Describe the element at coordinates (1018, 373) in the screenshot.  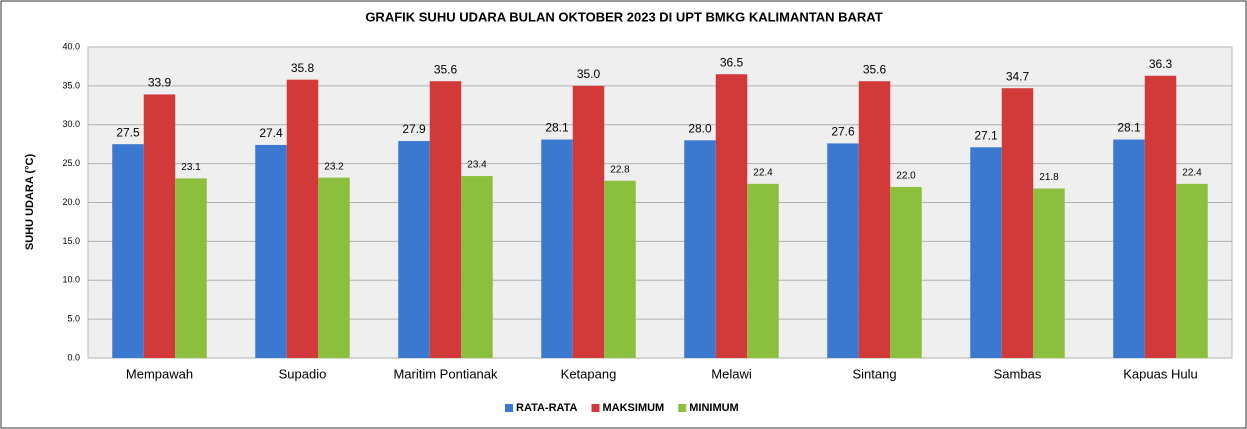
I see `x-tick-label: Sambas` at that location.